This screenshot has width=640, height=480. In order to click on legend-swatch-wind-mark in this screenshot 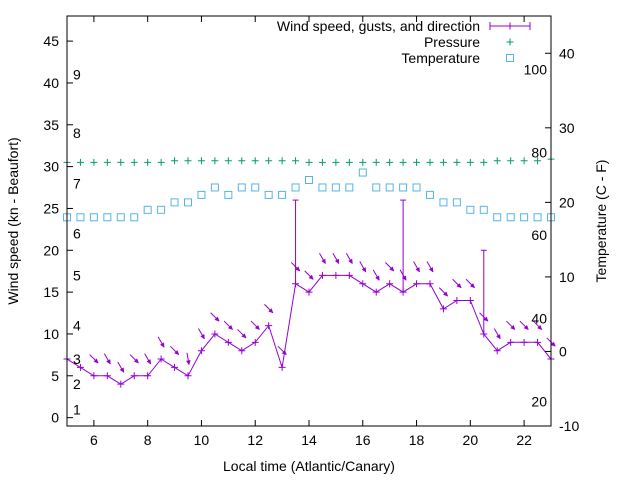, I will do `click(510, 26)`.